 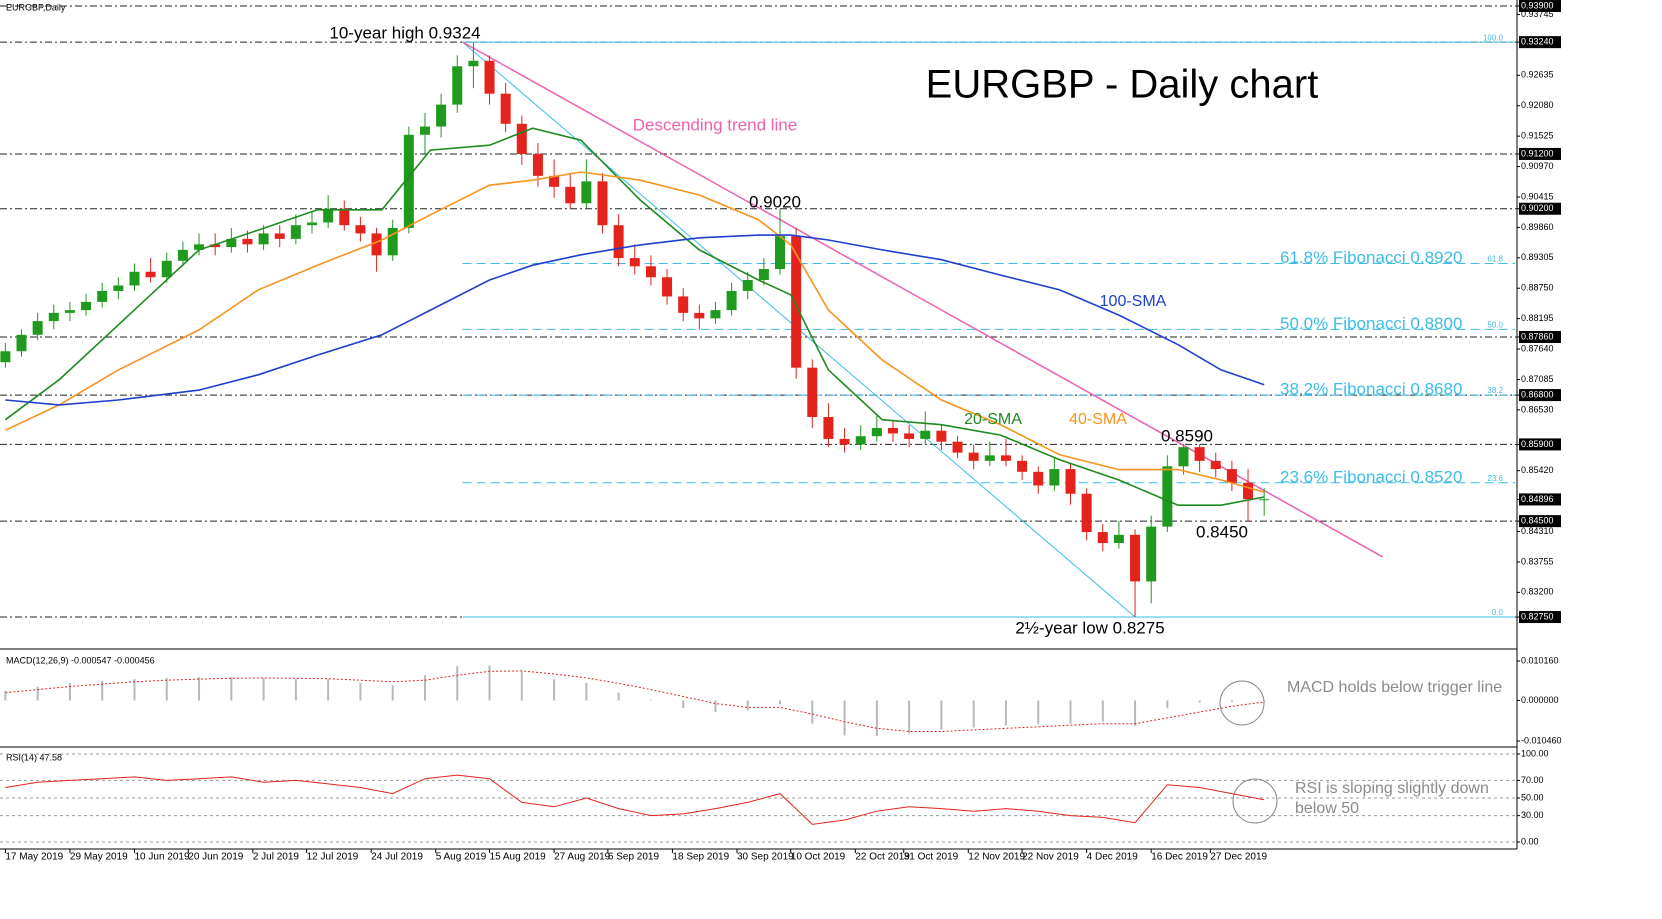 What do you see at coordinates (1541, 740) in the screenshot?
I see `y-tick-label: -0.010460` at bounding box center [1541, 740].